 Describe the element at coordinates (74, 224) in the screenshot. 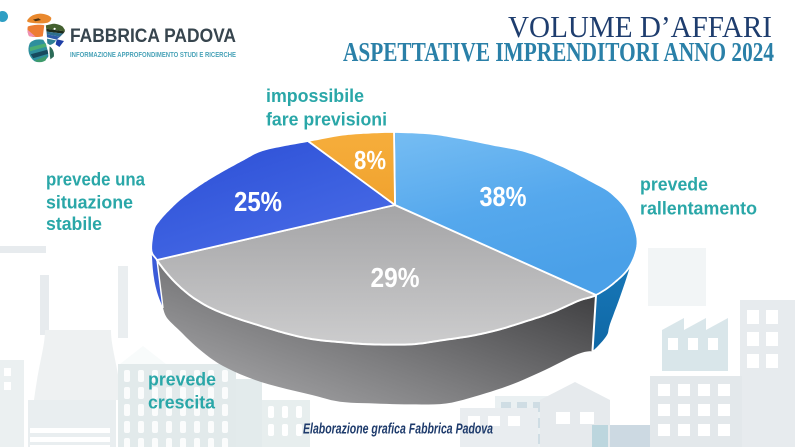

I see `svg-text: stabile` at that location.